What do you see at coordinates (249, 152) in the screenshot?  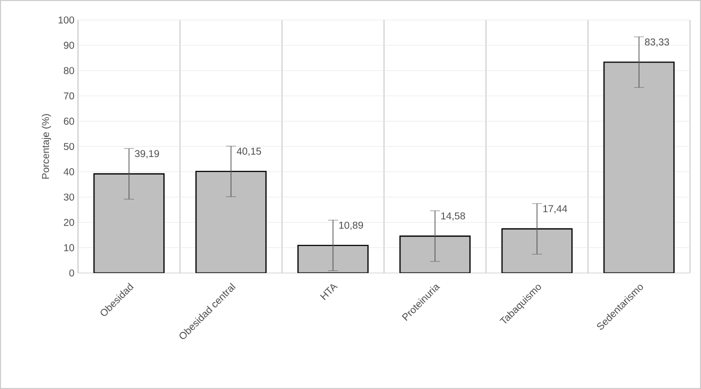 I see `data-label: 40,15` at bounding box center [249, 152].